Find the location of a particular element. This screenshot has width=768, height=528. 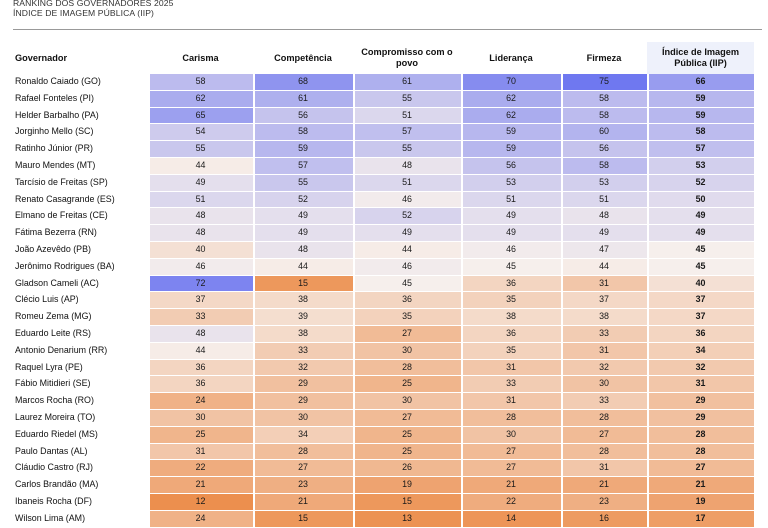

chart-title: RANKING DOS GOVERNADORES 2025 is located at coordinates (93, 4).